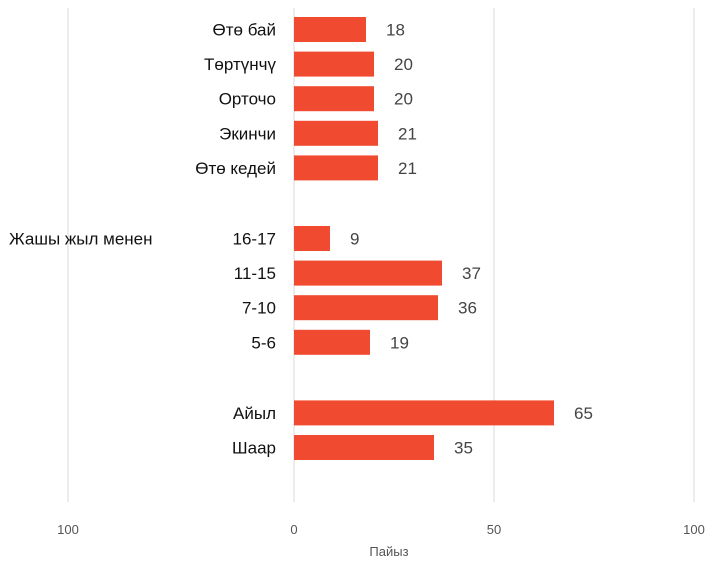 The width and height of the screenshot is (710, 562). I want to click on x-tick-label: 50, so click(494, 529).